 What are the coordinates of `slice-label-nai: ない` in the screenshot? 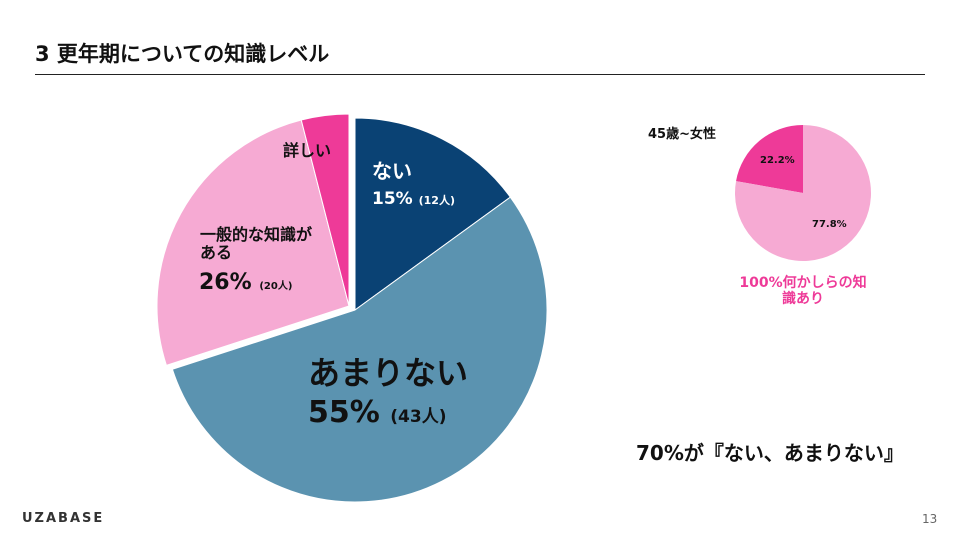 It's located at (392, 171).